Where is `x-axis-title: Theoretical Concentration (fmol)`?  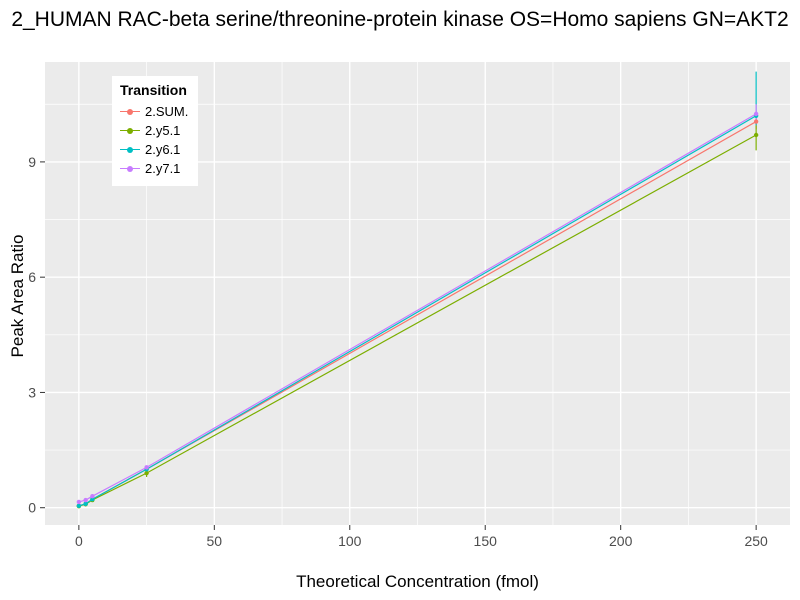 x-axis-title: Theoretical Concentration (fmol) is located at coordinates (417, 581).